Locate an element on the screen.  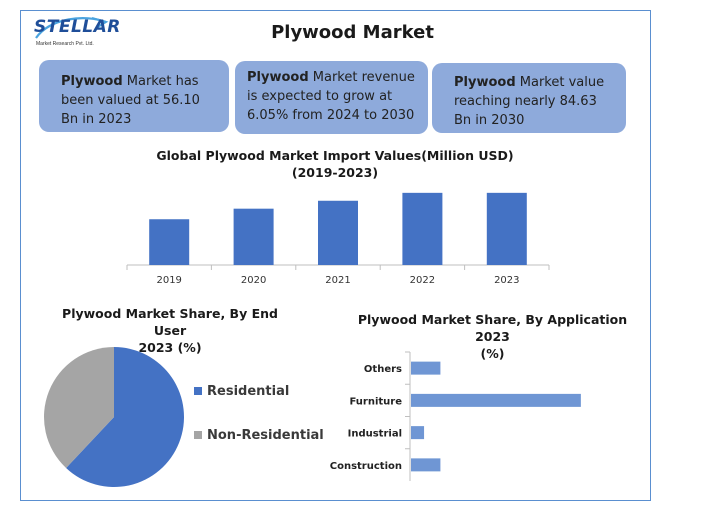
logo-tagline: Market Research Pvt. Ltd. is located at coordinates (65, 44).